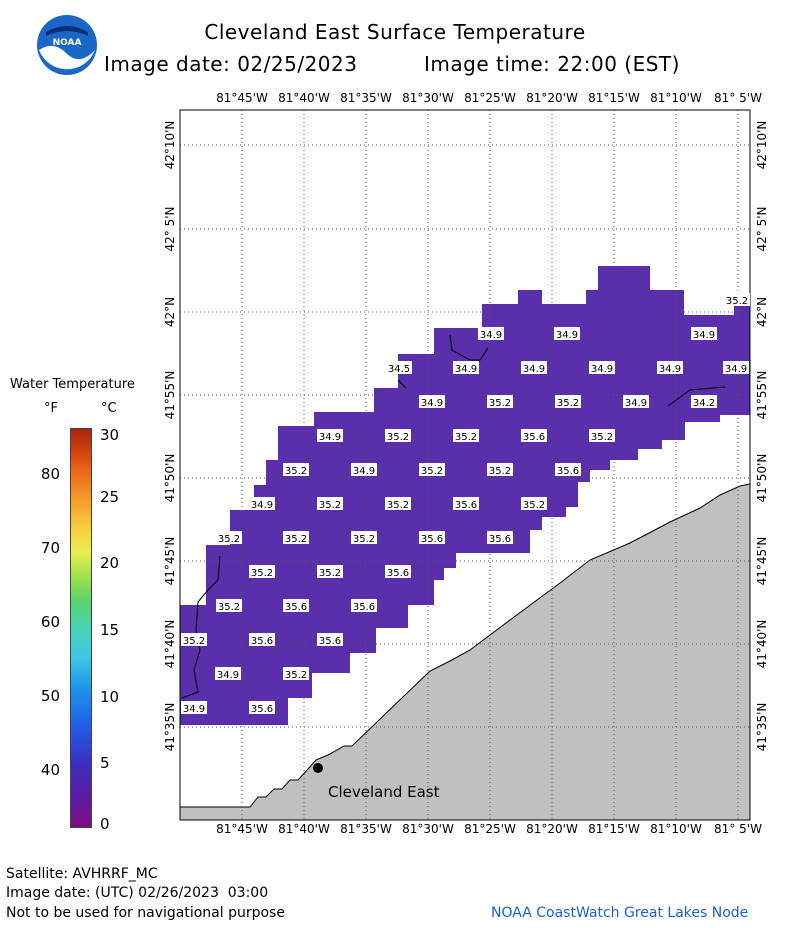 The image size is (790, 930). What do you see at coordinates (110, 497) in the screenshot?
I see `legend-c-tick: 25` at bounding box center [110, 497].